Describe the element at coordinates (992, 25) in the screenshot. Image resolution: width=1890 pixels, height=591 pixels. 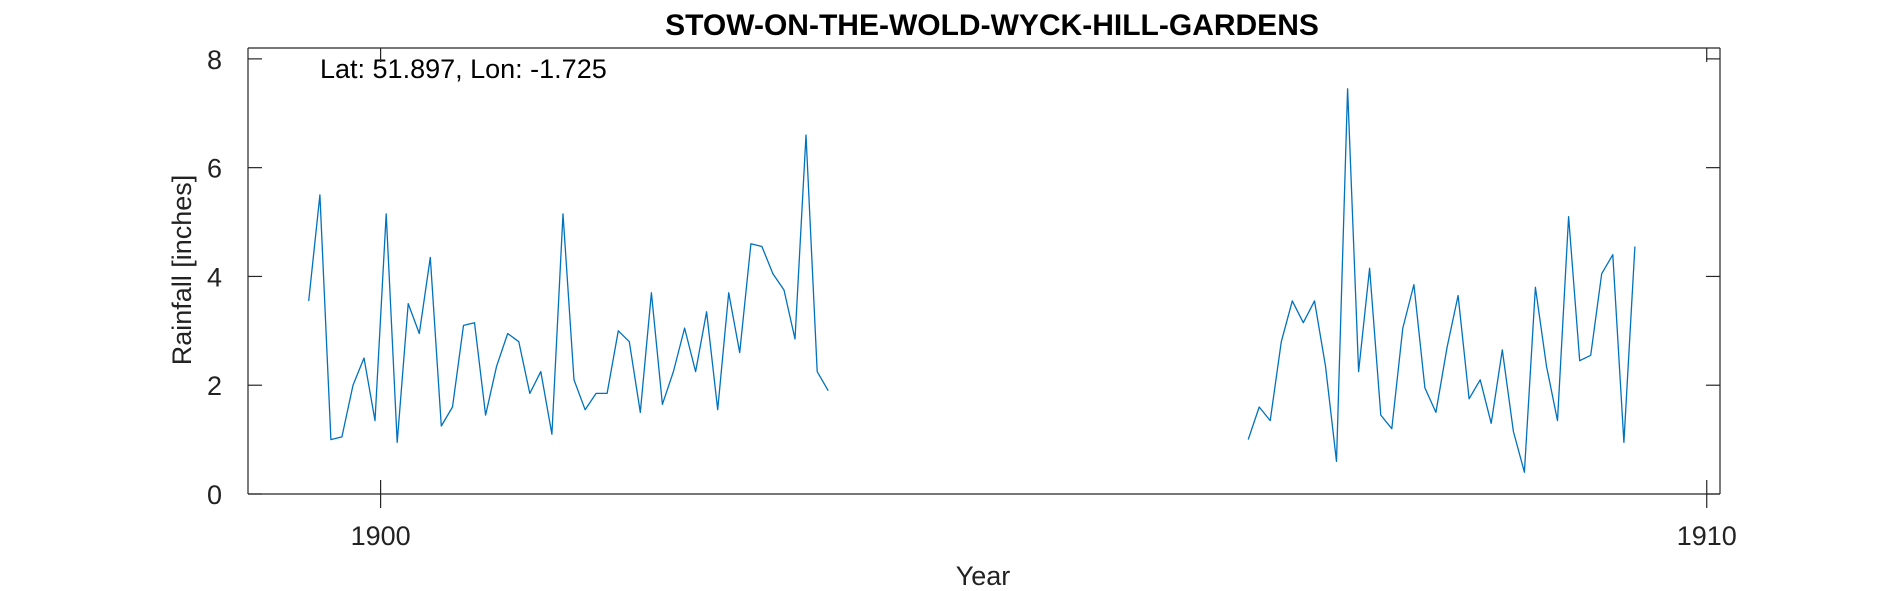
I see `chart-title: STOW-ON-THE-WOLD-WYCK-HILL-GARDENS` at that location.